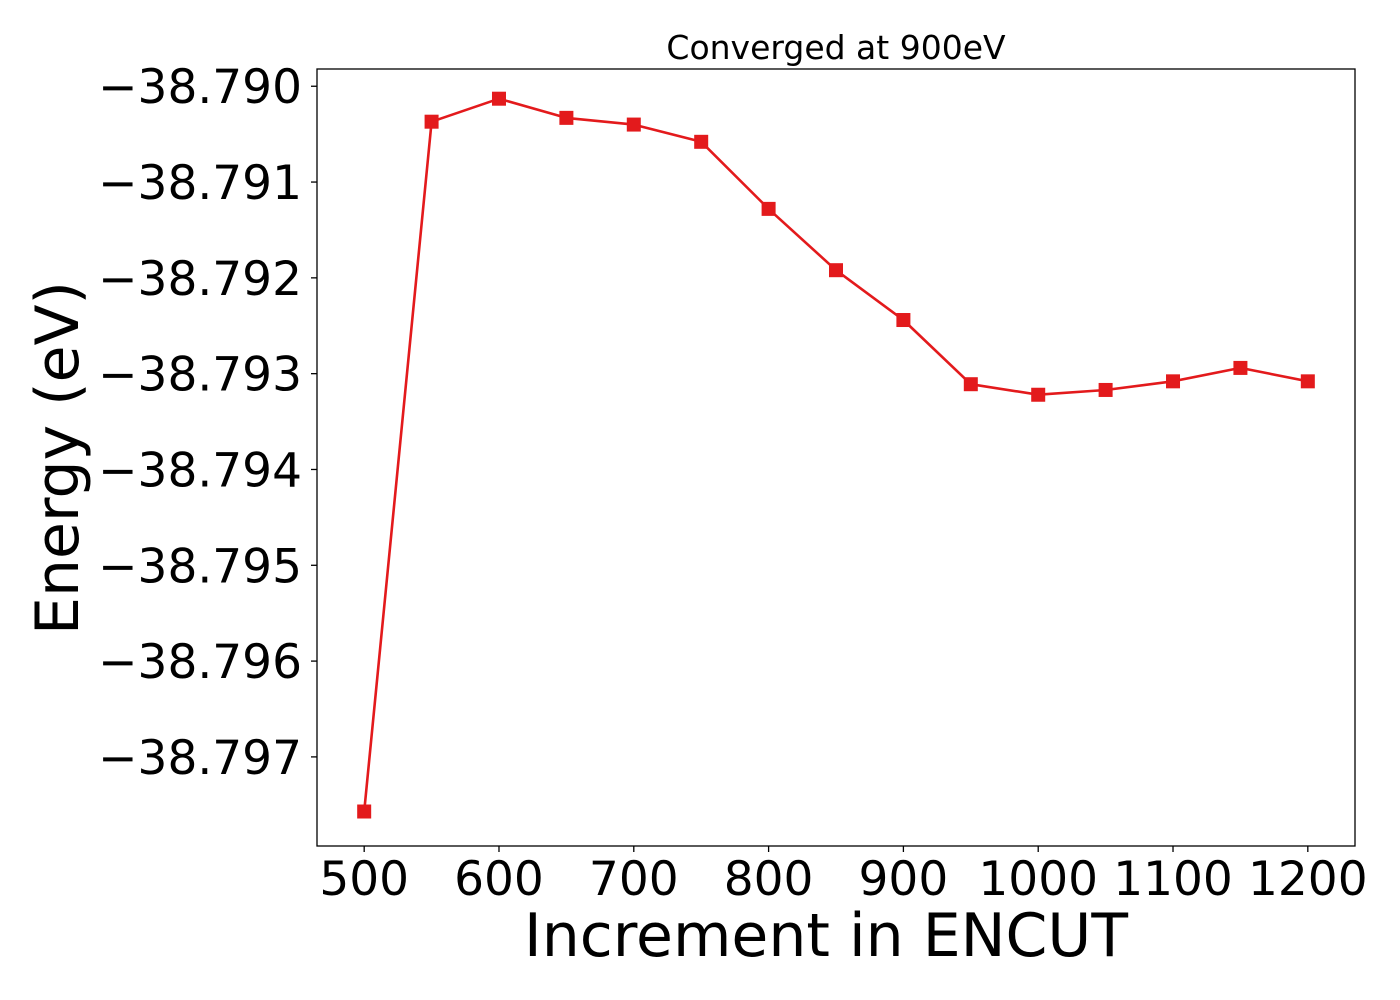 The image size is (1400, 1000). I want to click on y-tick-label: −38.790, so click(200, 87).